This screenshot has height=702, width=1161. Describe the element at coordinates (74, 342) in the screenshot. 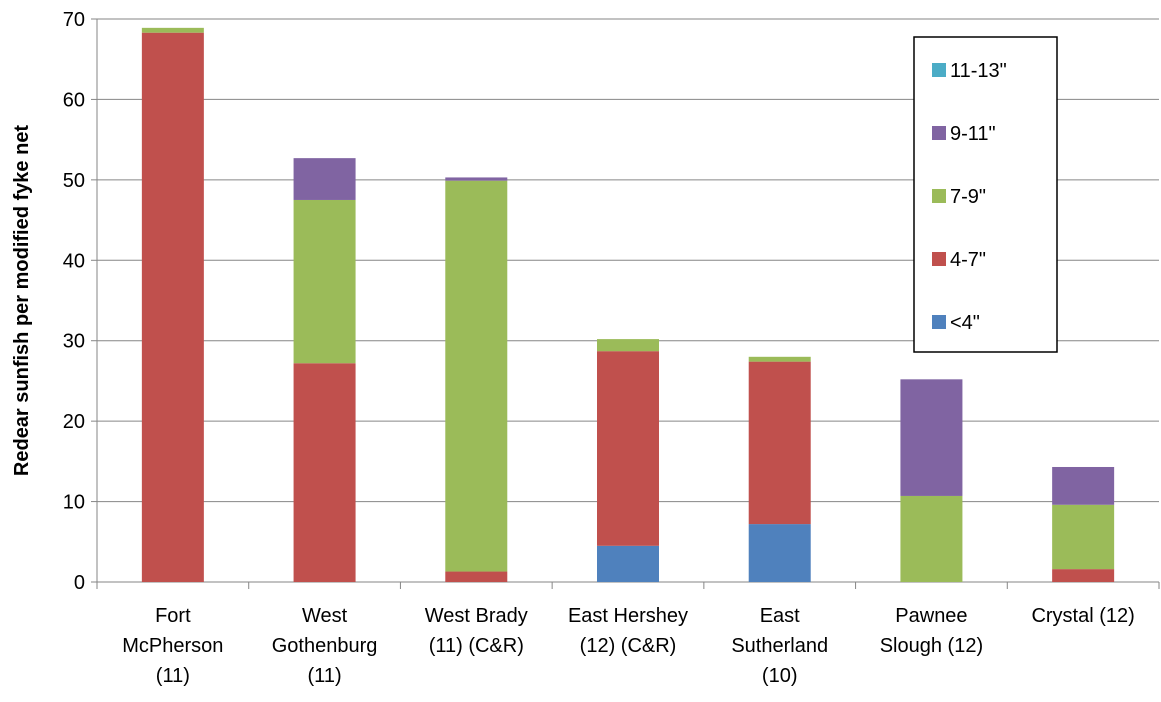

I see `y-tick-label: 30` at that location.